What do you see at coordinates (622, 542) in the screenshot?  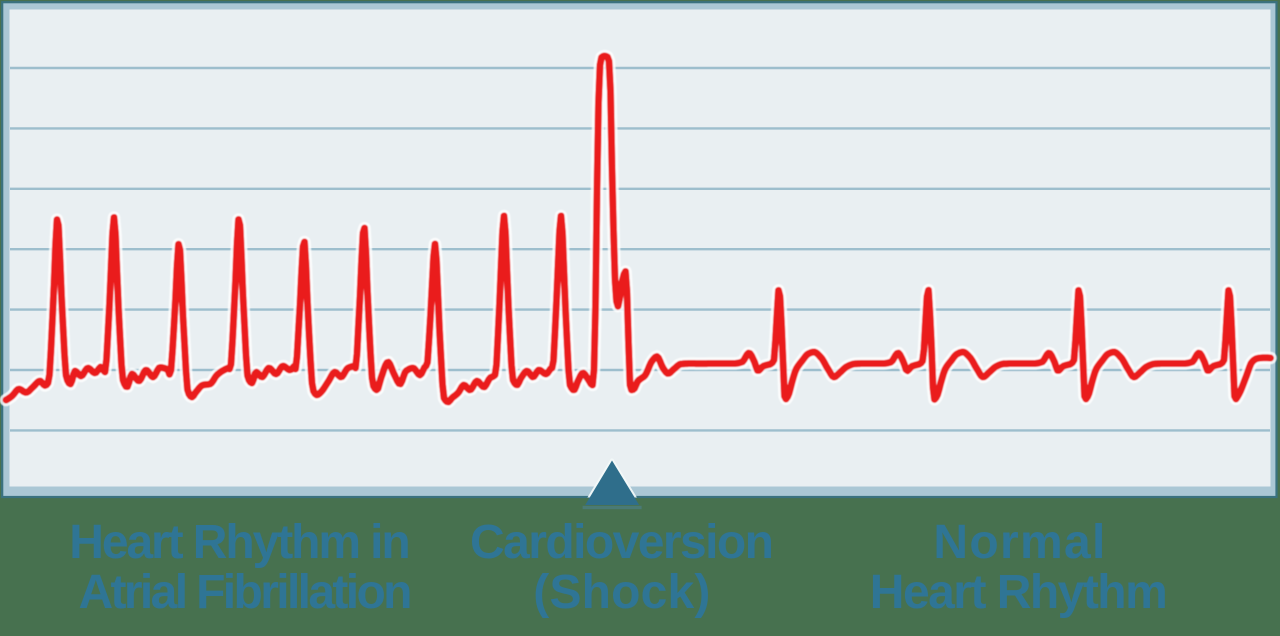 I see `svg-text: Cardioversion` at bounding box center [622, 542].